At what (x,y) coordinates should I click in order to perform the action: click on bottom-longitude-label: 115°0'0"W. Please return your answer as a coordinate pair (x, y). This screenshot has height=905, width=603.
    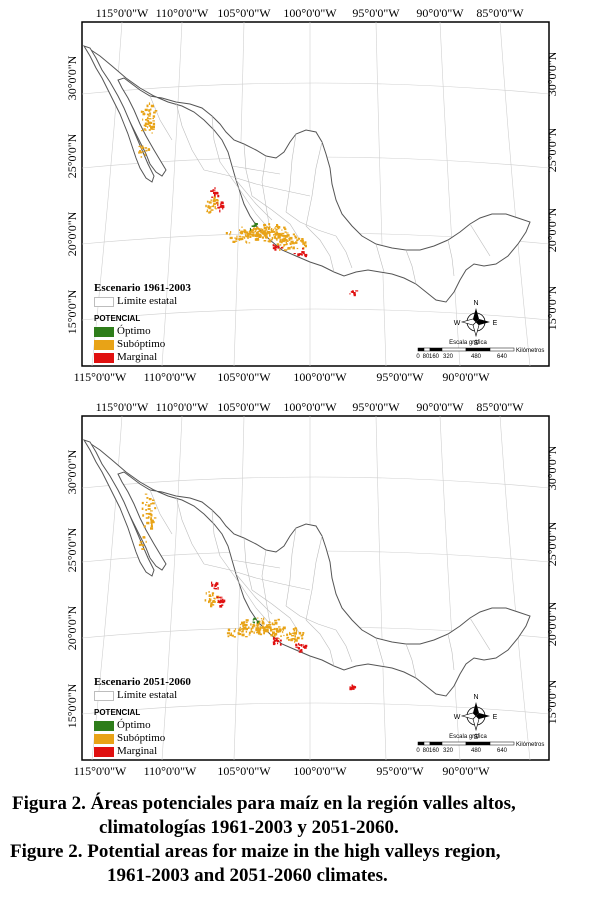
    Looking at the image, I should click on (100, 771).